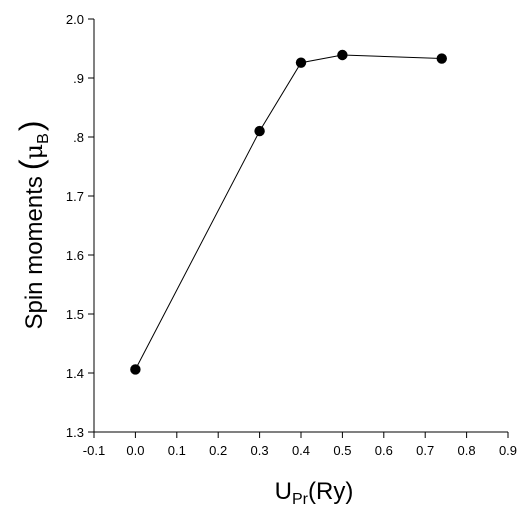 The image size is (520, 509). I want to click on x-axis-title-unit: (Ry), so click(330, 491).